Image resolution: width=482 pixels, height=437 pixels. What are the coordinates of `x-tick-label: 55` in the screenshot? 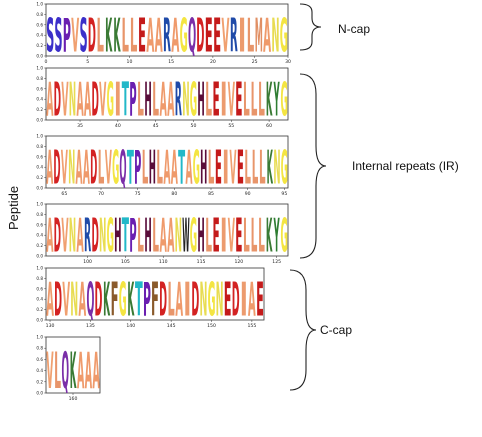 It's located at (231, 126).